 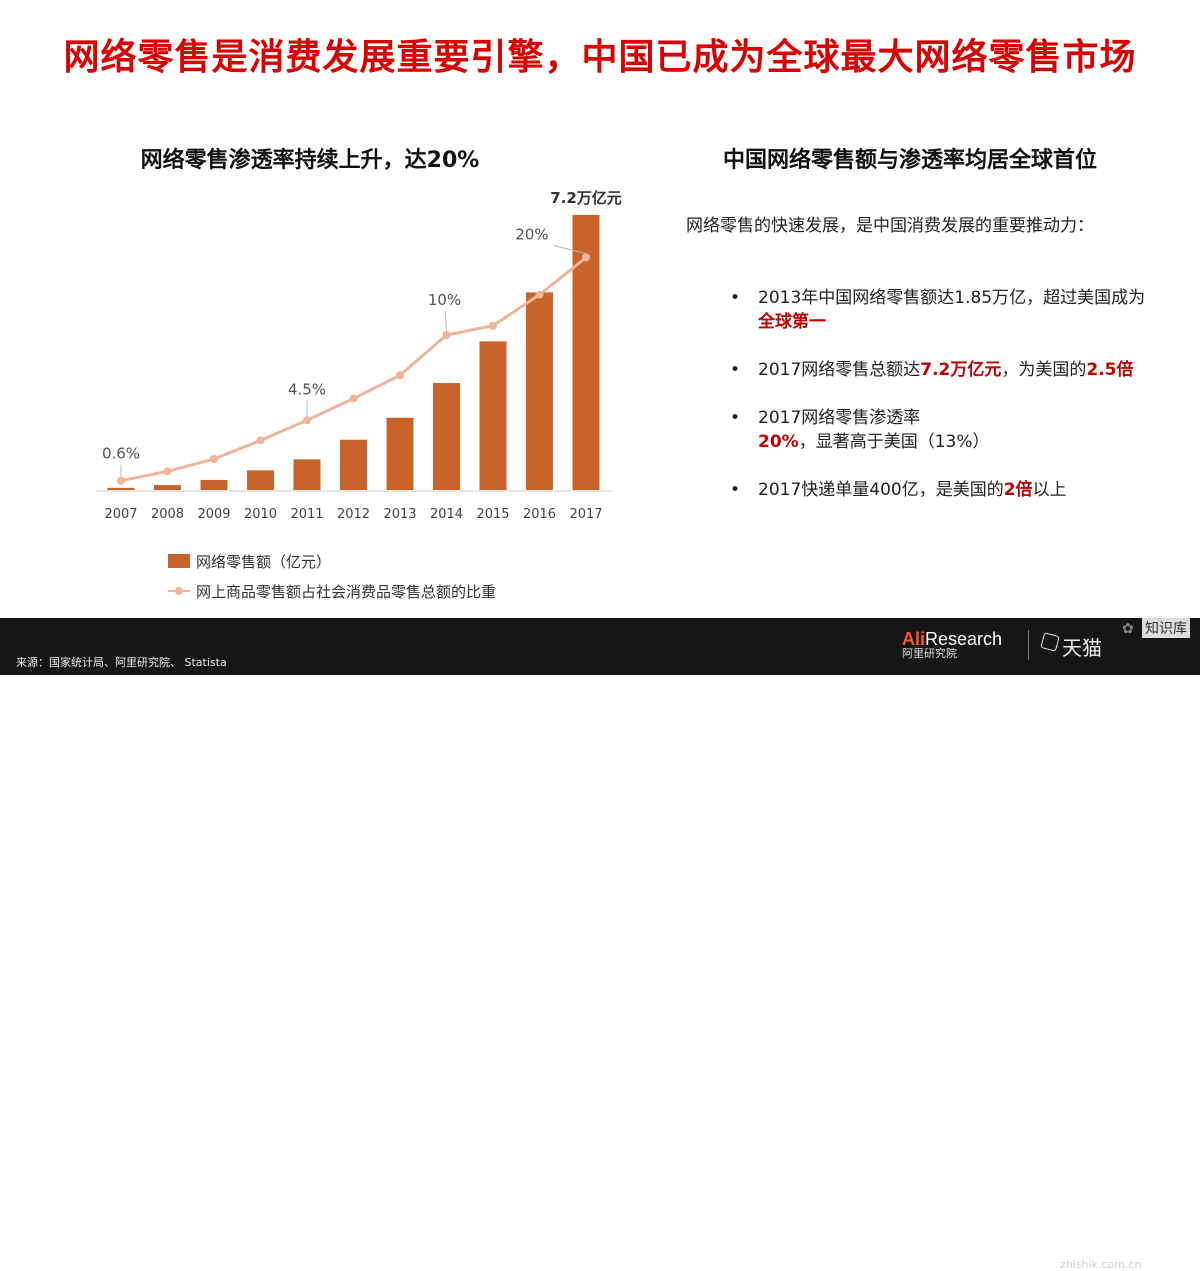 I want to click on bar-2008, so click(x=167, y=487).